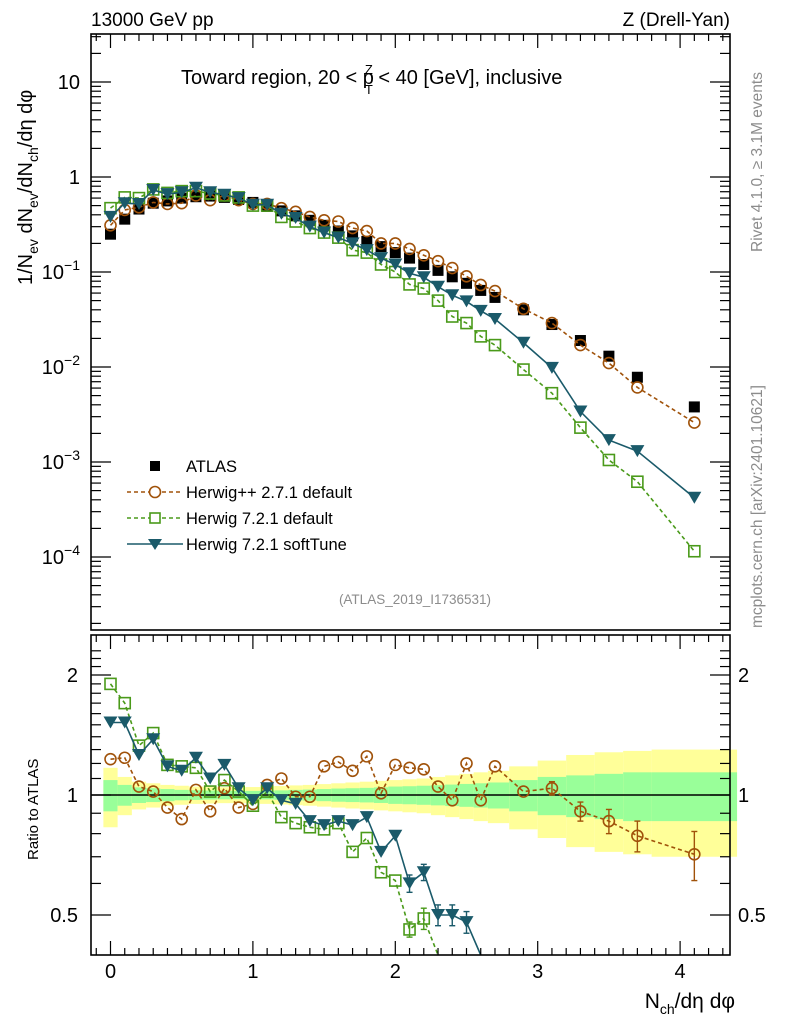 This screenshot has width=786, height=1024. Describe the element at coordinates (26, 118) in the screenshot. I see `ylabel-part-d: /dη dφ` at that location.